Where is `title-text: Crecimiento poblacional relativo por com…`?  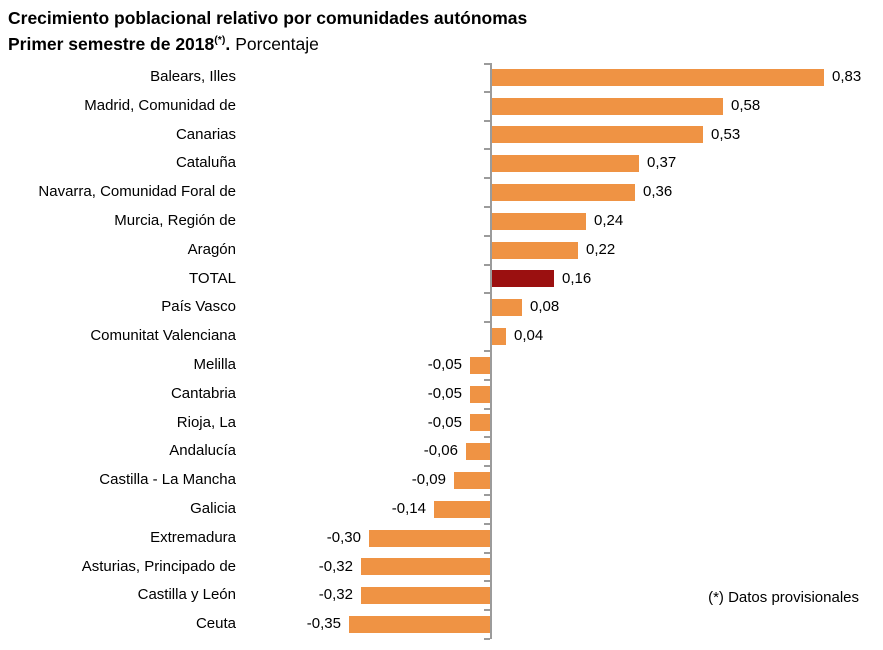 title-text: Crecimiento poblacional relativo por com… is located at coordinates (268, 18).